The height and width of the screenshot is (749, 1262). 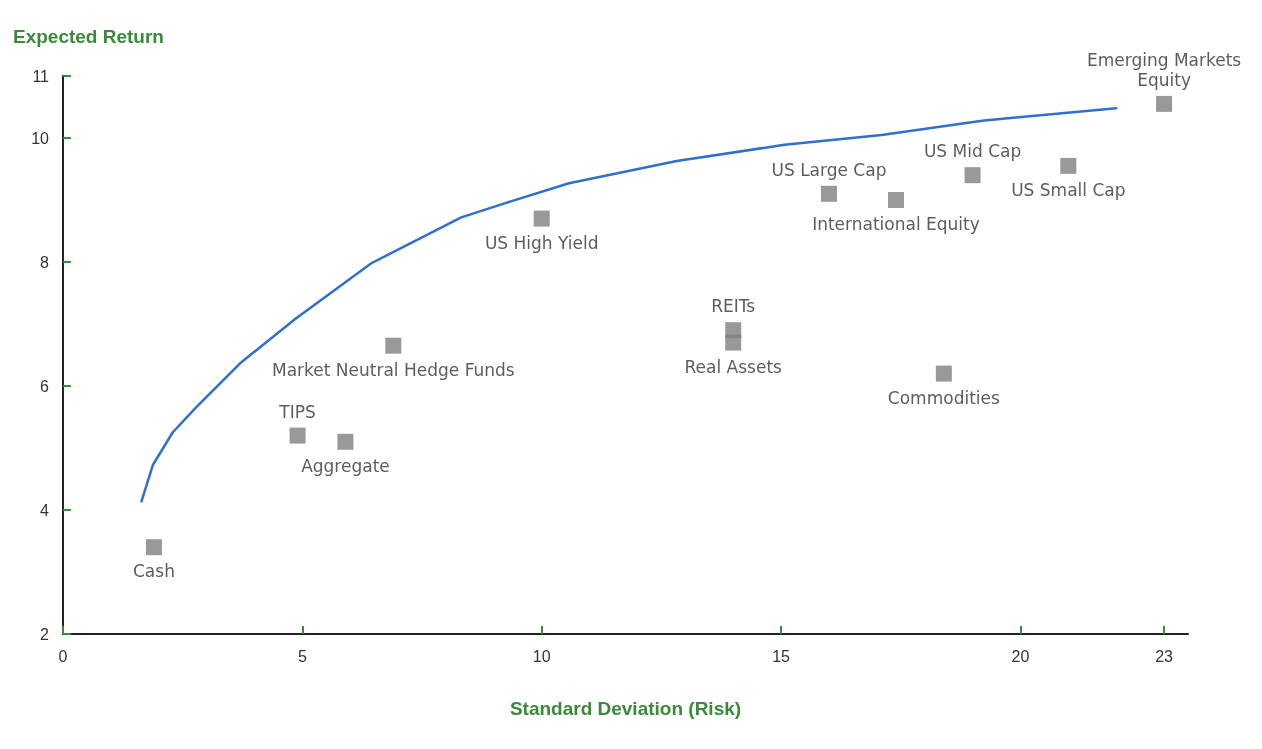 I want to click on x-axis-title: Standard Deviation (Risk), so click(x=625, y=708).